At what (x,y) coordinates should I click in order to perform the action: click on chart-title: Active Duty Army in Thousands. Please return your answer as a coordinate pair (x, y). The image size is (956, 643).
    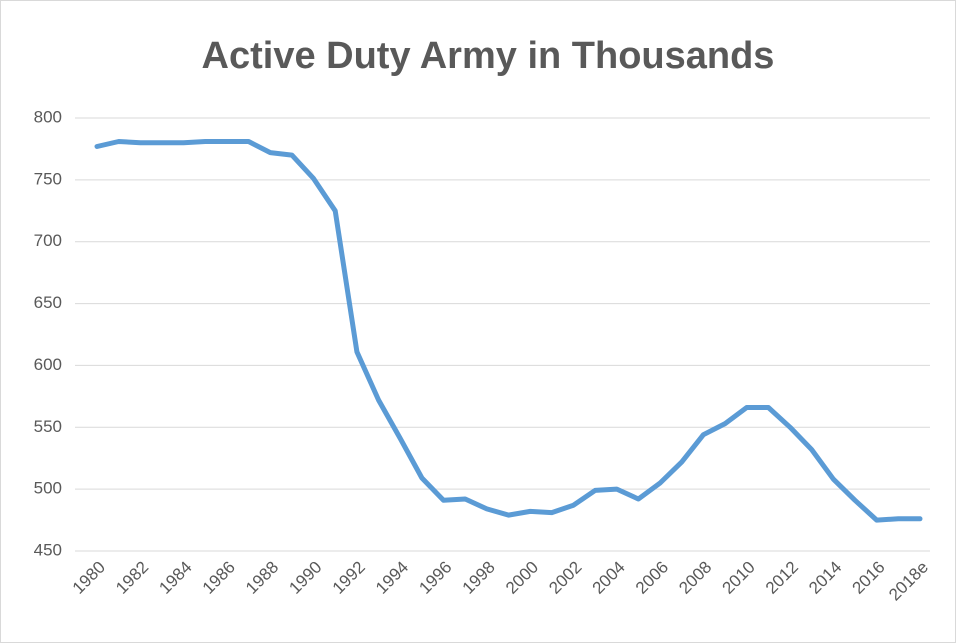
    Looking at the image, I should click on (488, 56).